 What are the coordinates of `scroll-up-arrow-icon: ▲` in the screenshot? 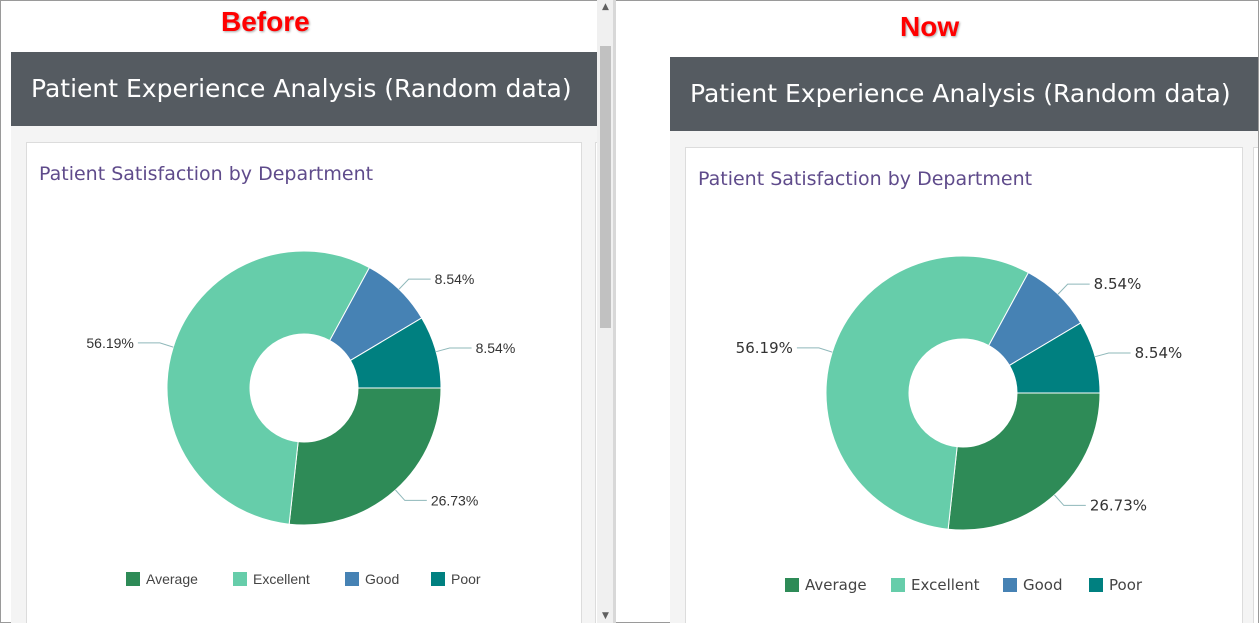 It's located at (605, 7).